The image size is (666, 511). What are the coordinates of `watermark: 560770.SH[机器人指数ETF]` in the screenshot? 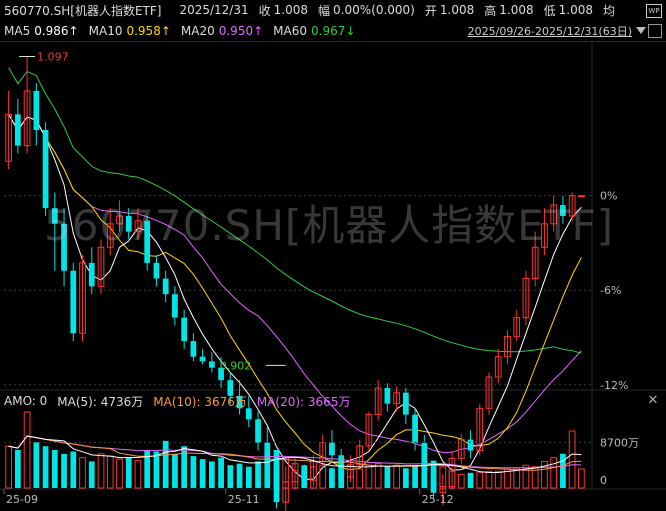 It's located at (329, 225).